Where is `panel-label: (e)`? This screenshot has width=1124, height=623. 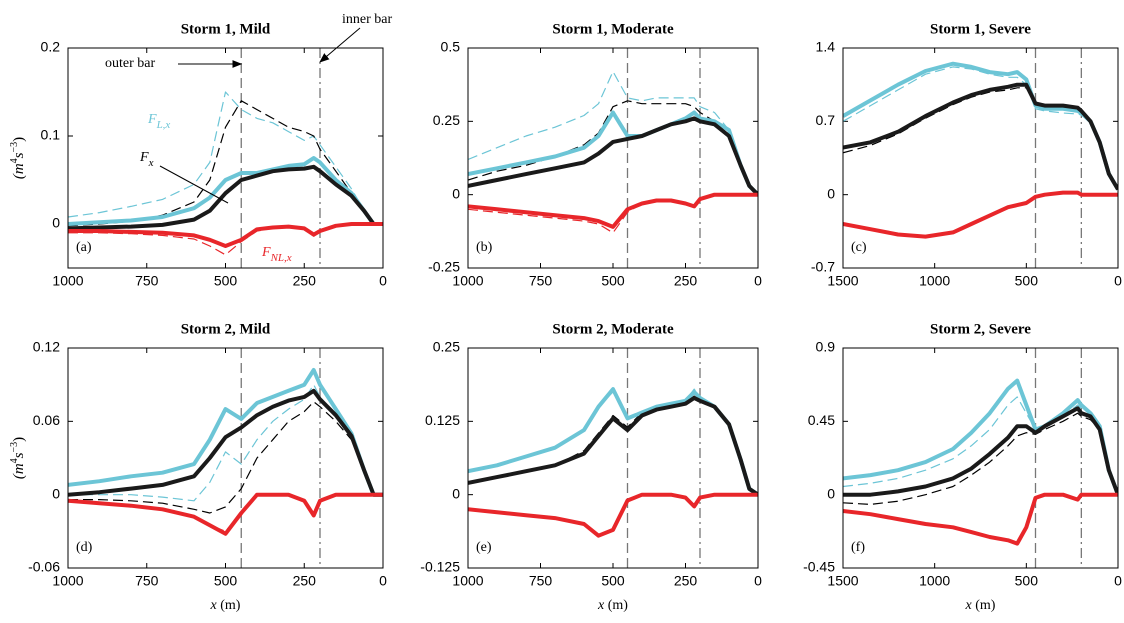 panel-label: (e) is located at coordinates (484, 547).